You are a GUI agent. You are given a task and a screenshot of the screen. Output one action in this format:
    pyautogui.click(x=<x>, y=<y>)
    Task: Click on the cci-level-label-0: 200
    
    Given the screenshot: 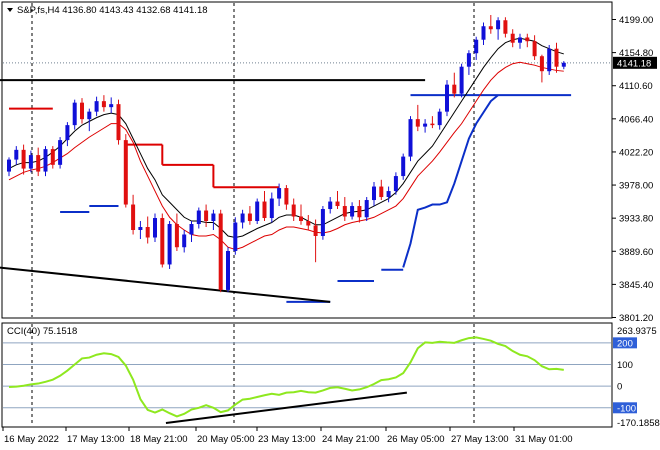 What is the action you would take?
    pyautogui.click(x=625, y=343)
    